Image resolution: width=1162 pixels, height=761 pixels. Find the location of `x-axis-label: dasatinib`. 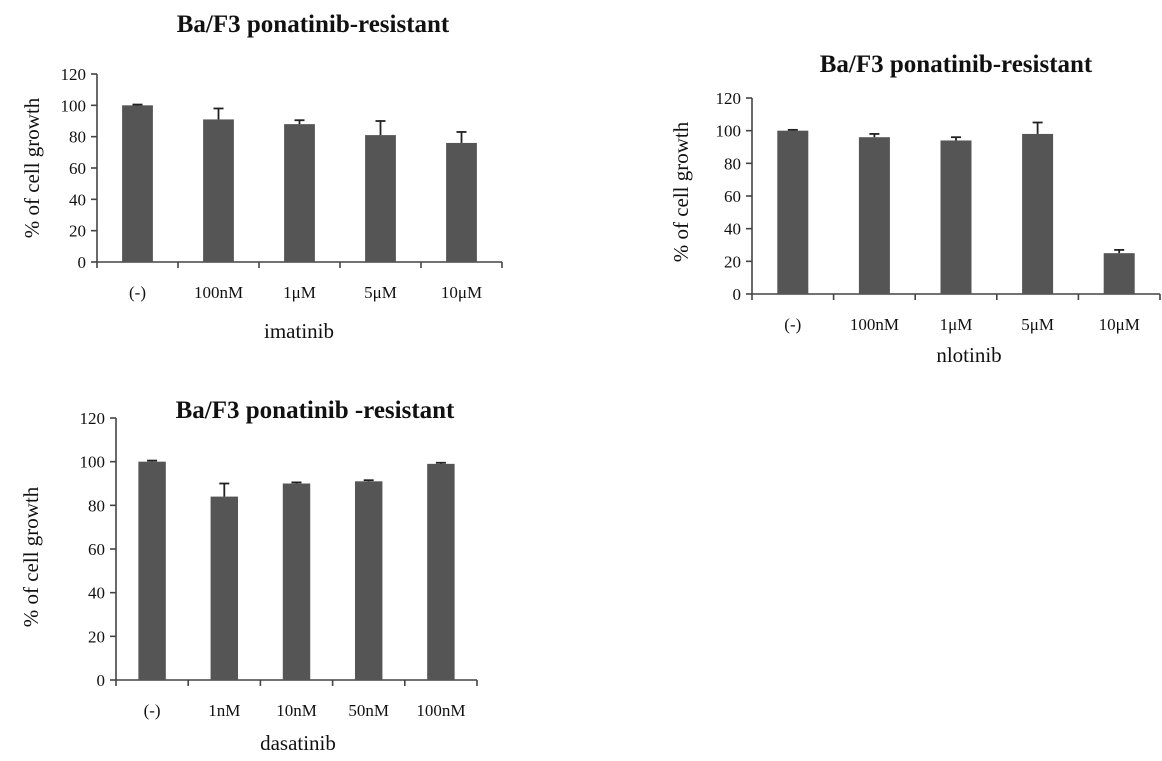

x-axis-label: dasatinib is located at coordinates (298, 743).